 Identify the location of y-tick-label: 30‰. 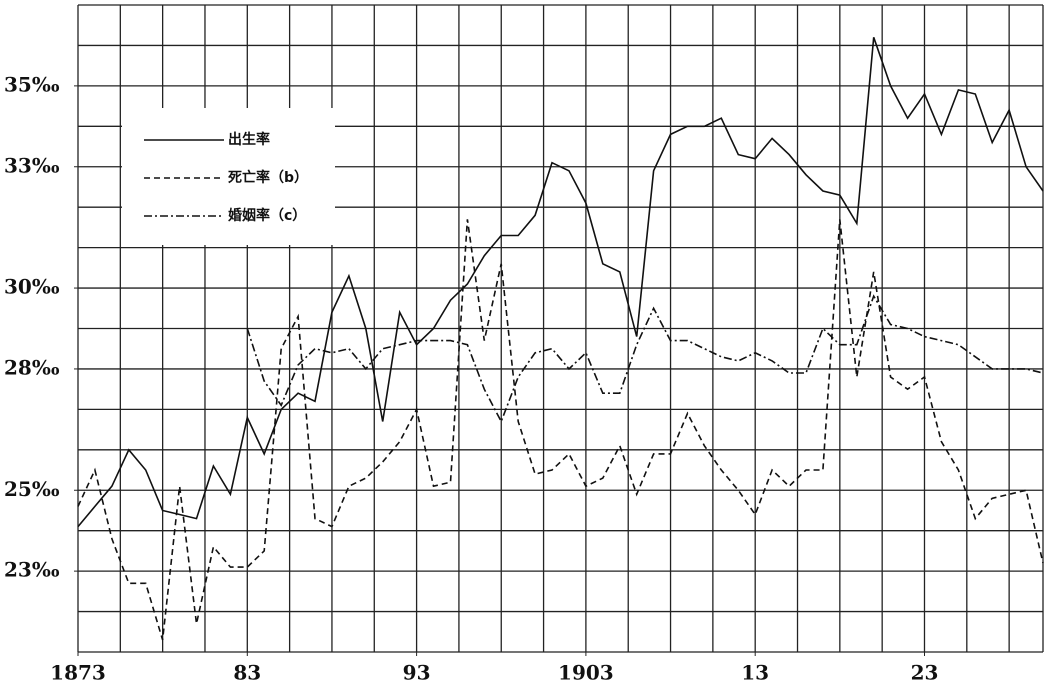
(32, 287).